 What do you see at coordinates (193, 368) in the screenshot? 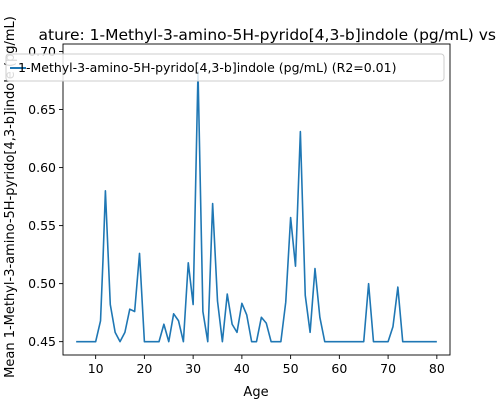
I see `x-tick-label: 30` at bounding box center [193, 368].